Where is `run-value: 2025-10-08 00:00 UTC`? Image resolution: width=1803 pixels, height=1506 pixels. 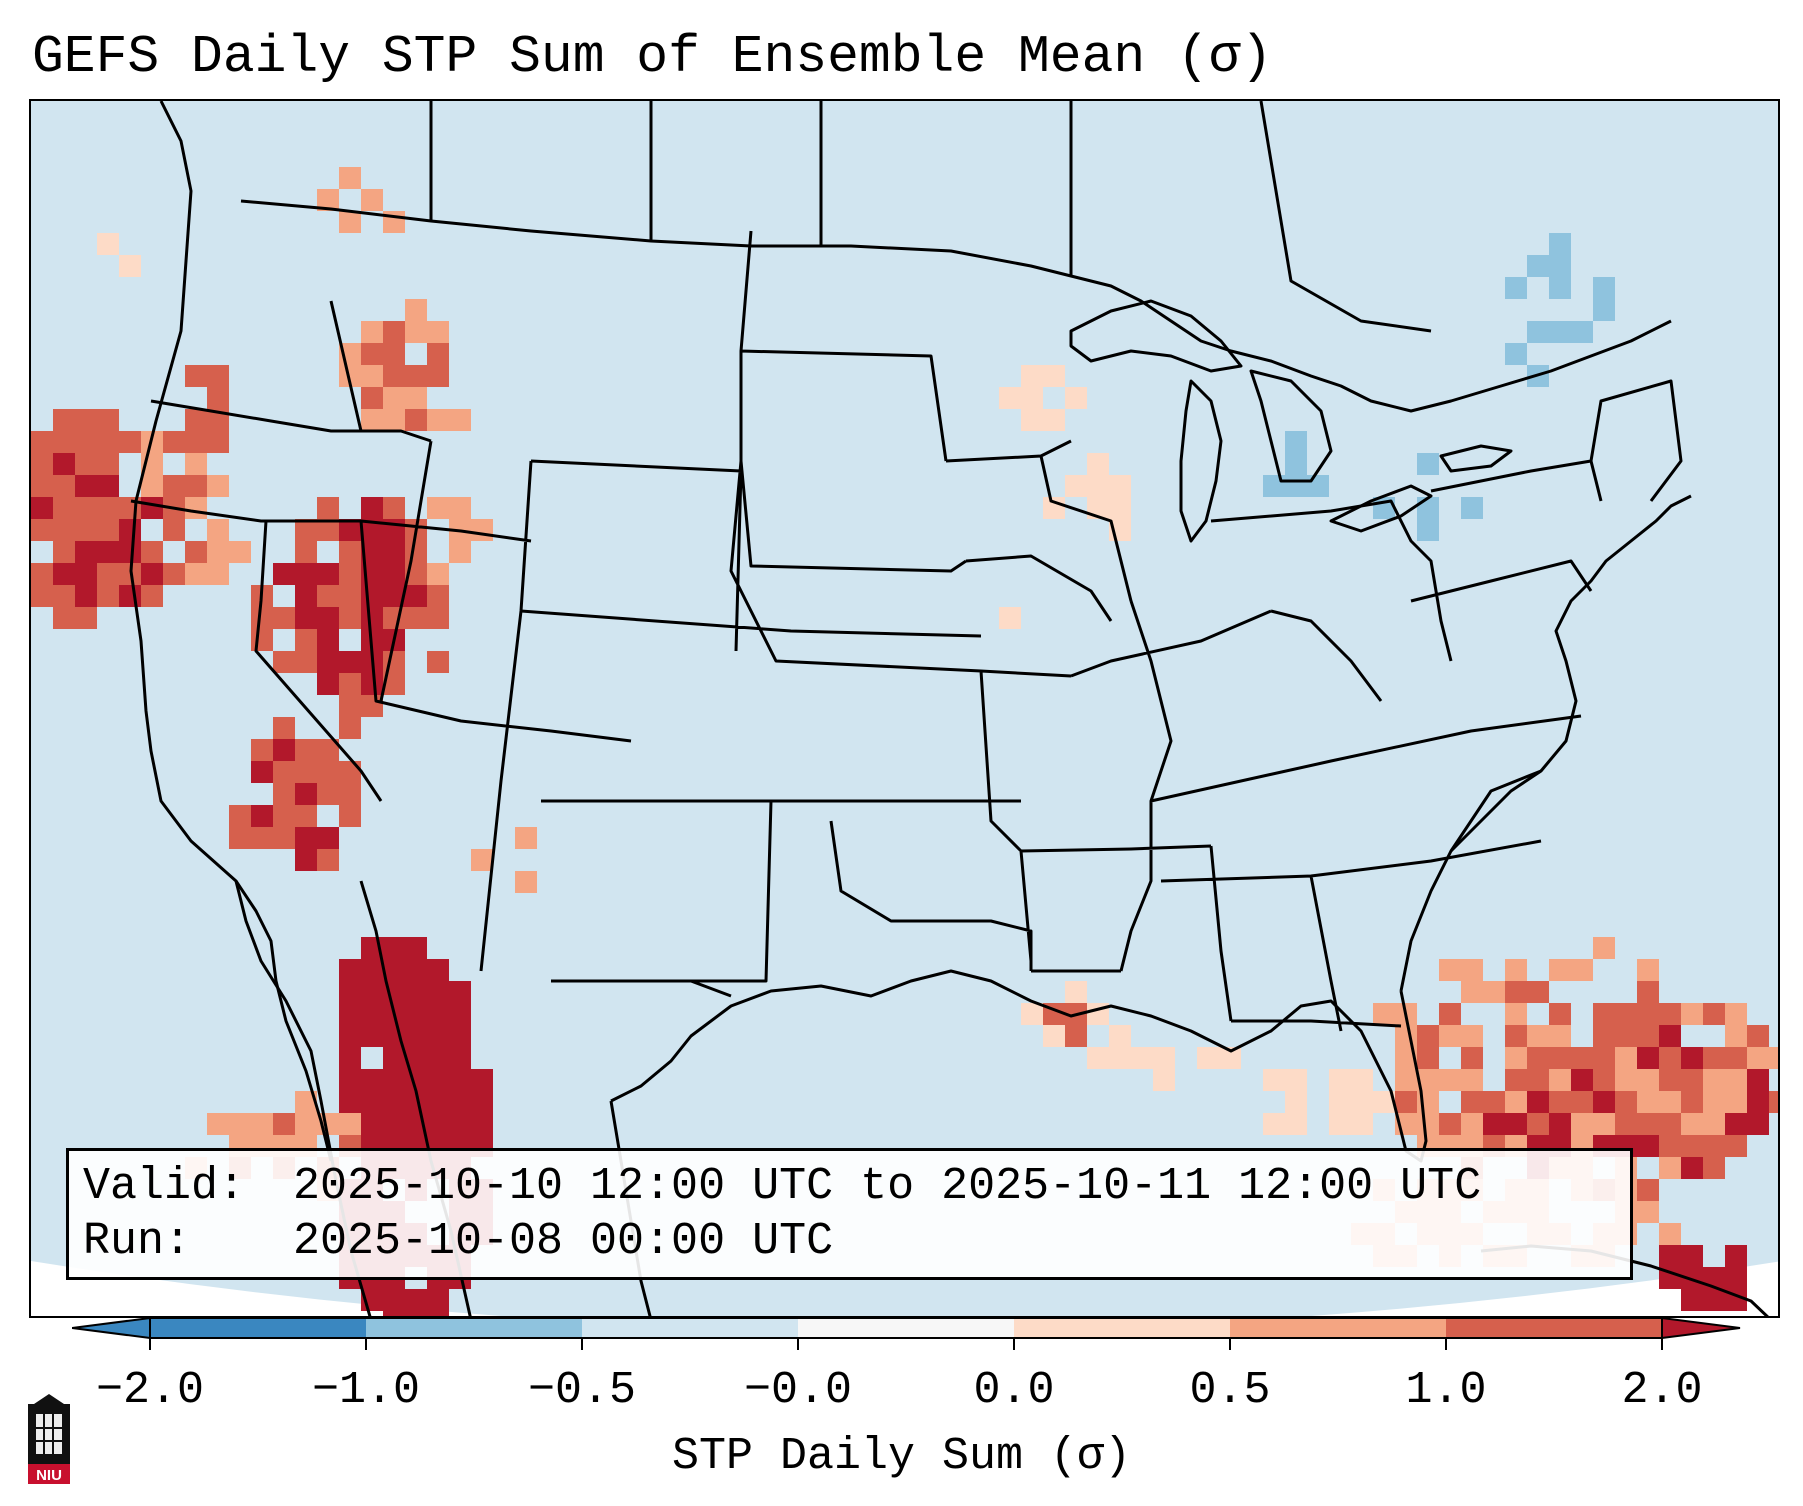 run-value: 2025-10-08 00:00 UTC is located at coordinates (563, 1241).